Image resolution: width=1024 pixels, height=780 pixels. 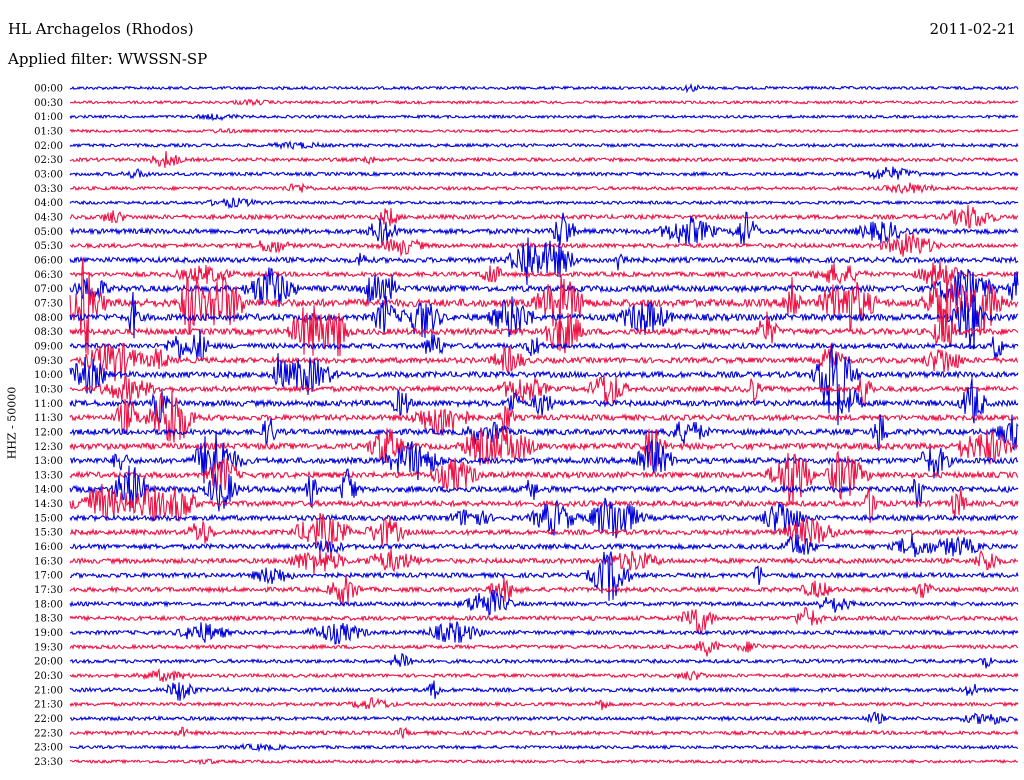 I want to click on time-tick-label: 04:00, so click(x=48, y=203).